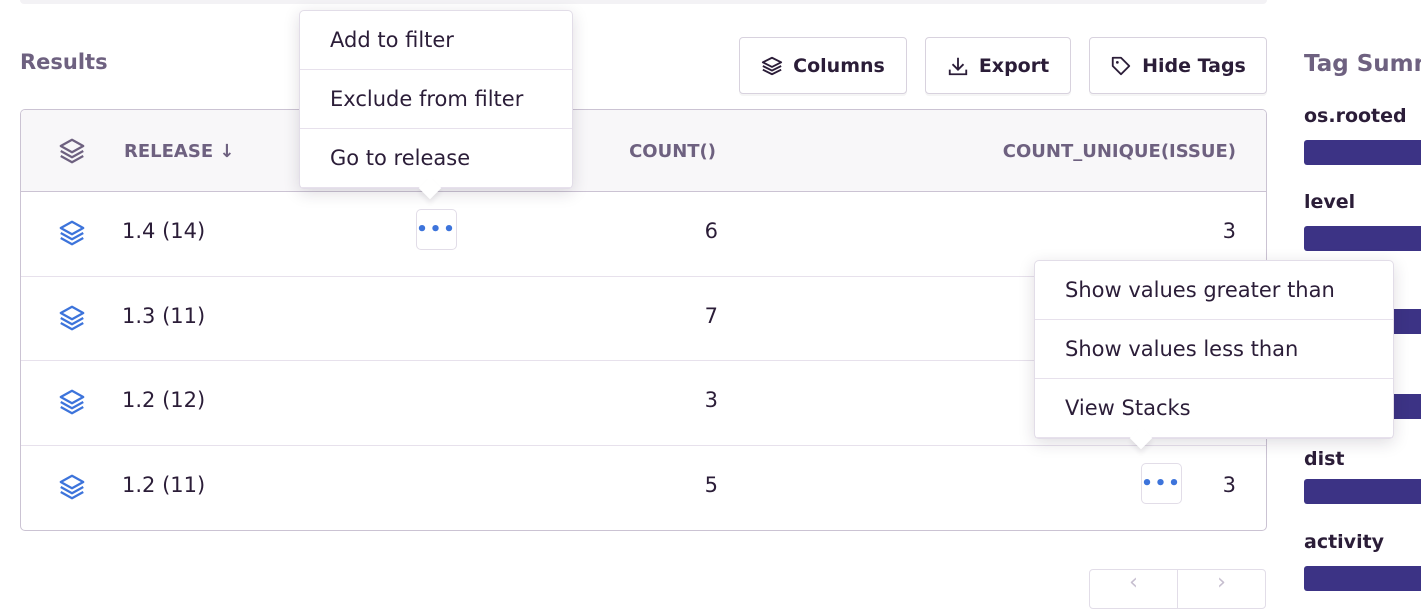 The image size is (1421, 609). I want to click on column-header-count: COUNT(), so click(672, 151).